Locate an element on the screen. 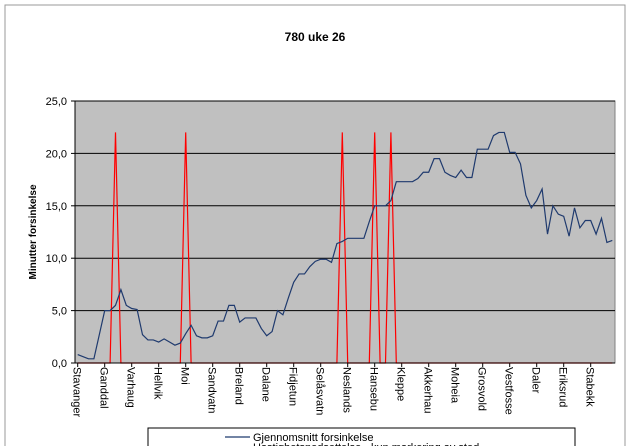  y-tick-label: 5,0 is located at coordinates (59, 312).